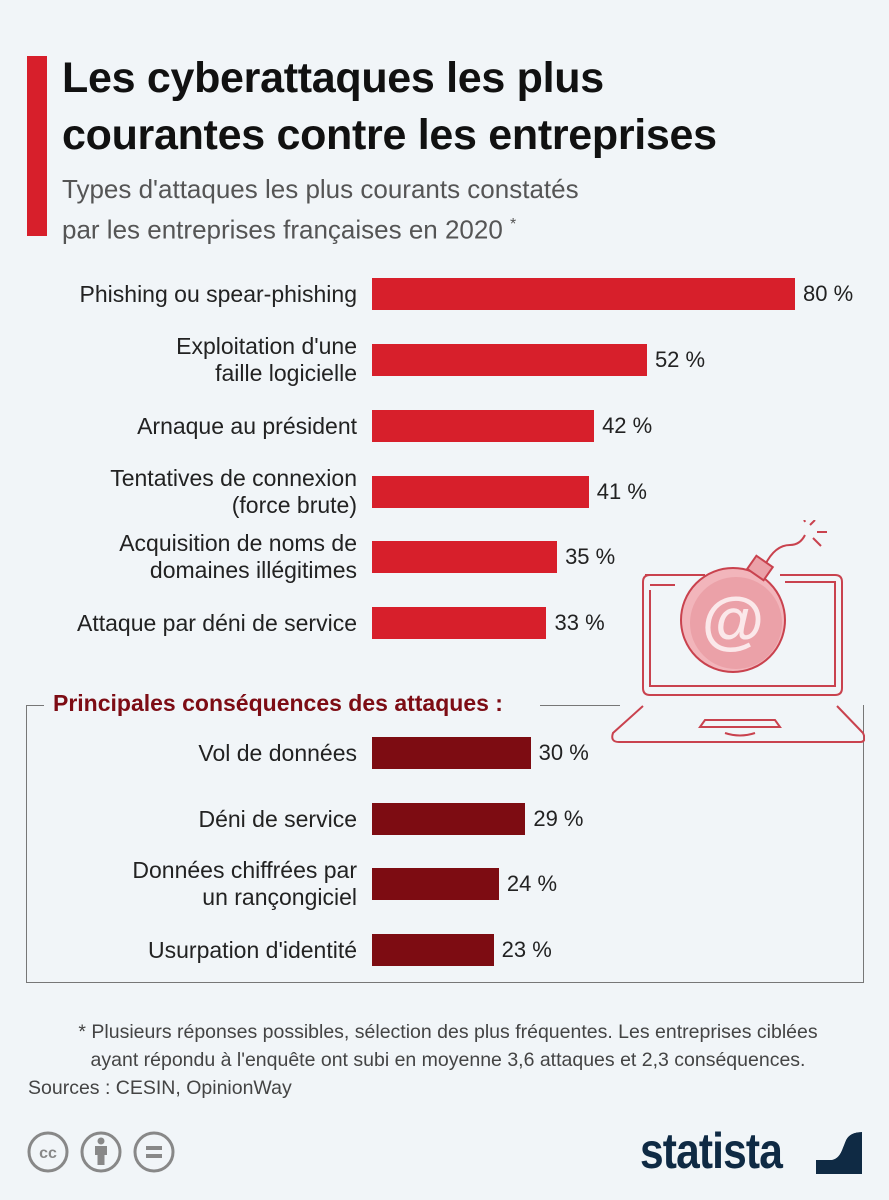  I want to click on license-icons: cc, so click(106, 1152).